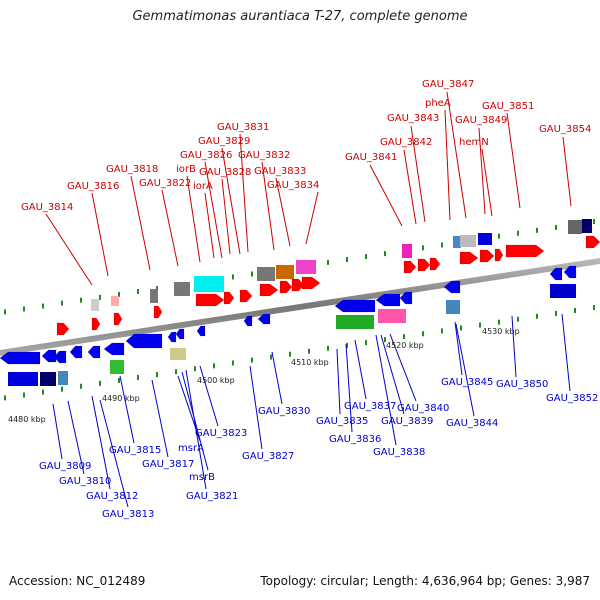 Image resolution: width=600 pixels, height=600 pixels. What do you see at coordinates (243, 127) in the screenshot?
I see `gene-label: GAU_3831` at bounding box center [243, 127].